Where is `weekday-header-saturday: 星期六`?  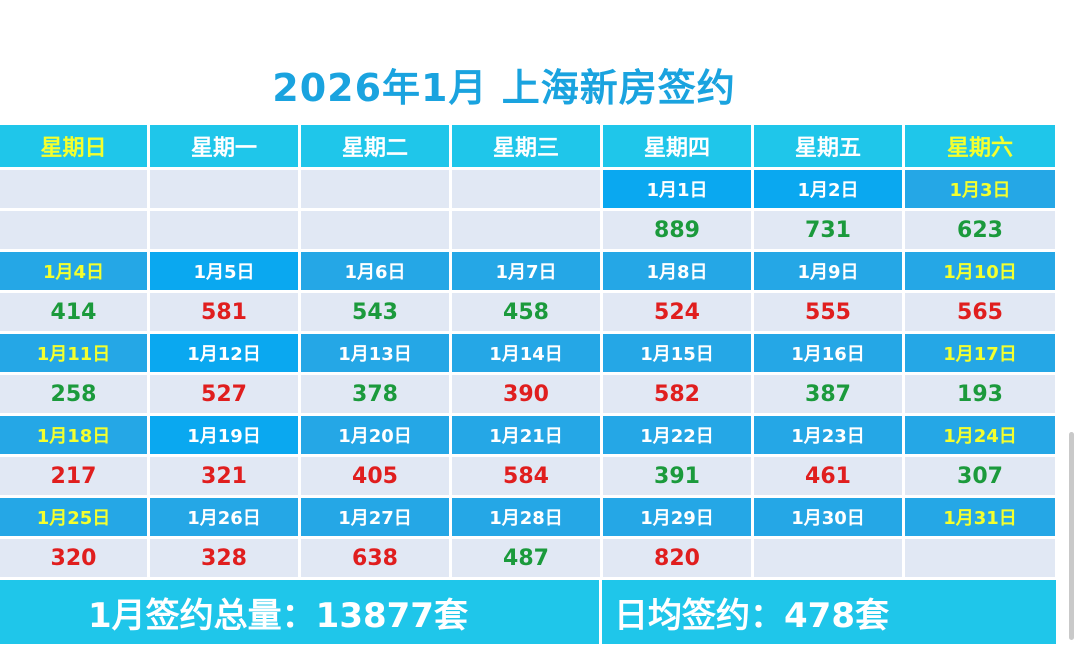
weekday-header-saturday: 星期六 is located at coordinates (980, 147).